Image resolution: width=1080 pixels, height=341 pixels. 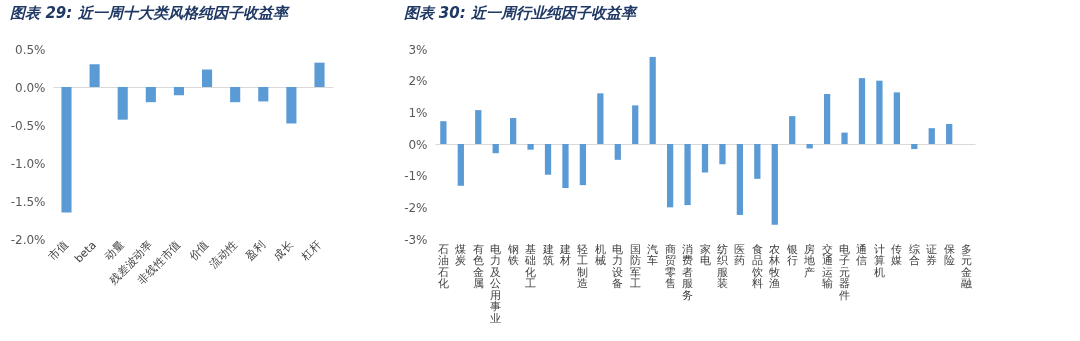 What do you see at coordinates (949, 254) in the screenshot?
I see `x-tick-label: 保险` at bounding box center [949, 254].